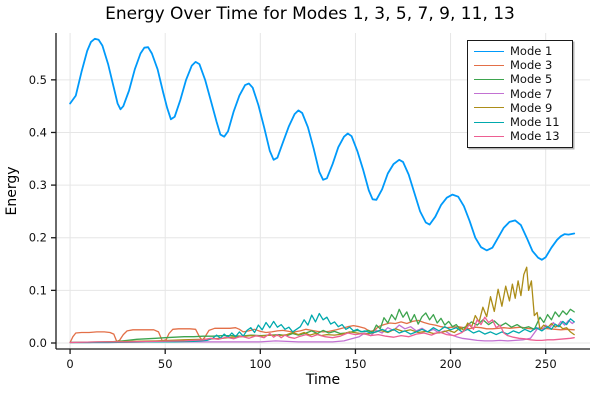  Describe the element at coordinates (38, 238) in the screenshot. I see `y-tick-label: 0.2` at that location.